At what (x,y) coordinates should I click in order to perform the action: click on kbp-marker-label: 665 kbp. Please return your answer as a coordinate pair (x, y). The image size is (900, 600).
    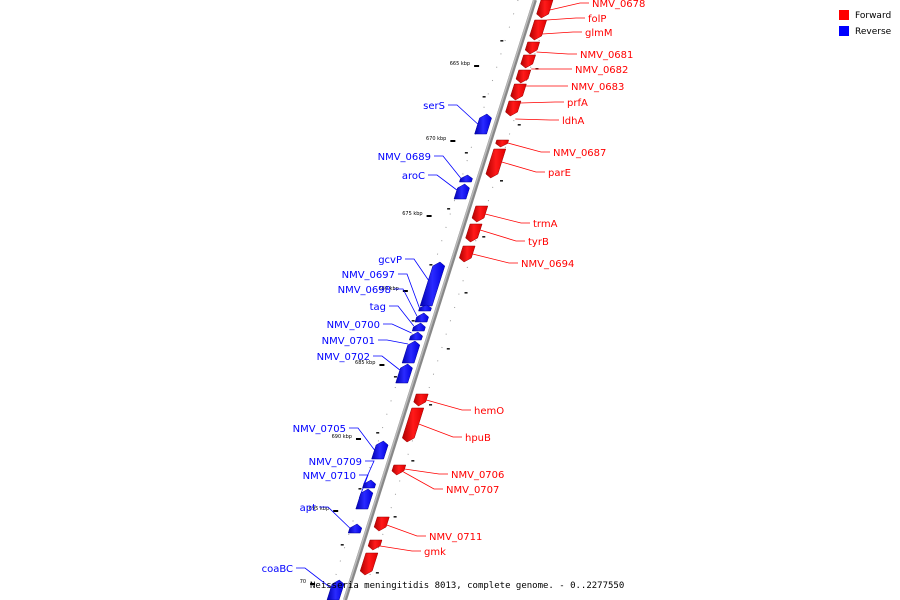
    Looking at the image, I should click on (460, 64).